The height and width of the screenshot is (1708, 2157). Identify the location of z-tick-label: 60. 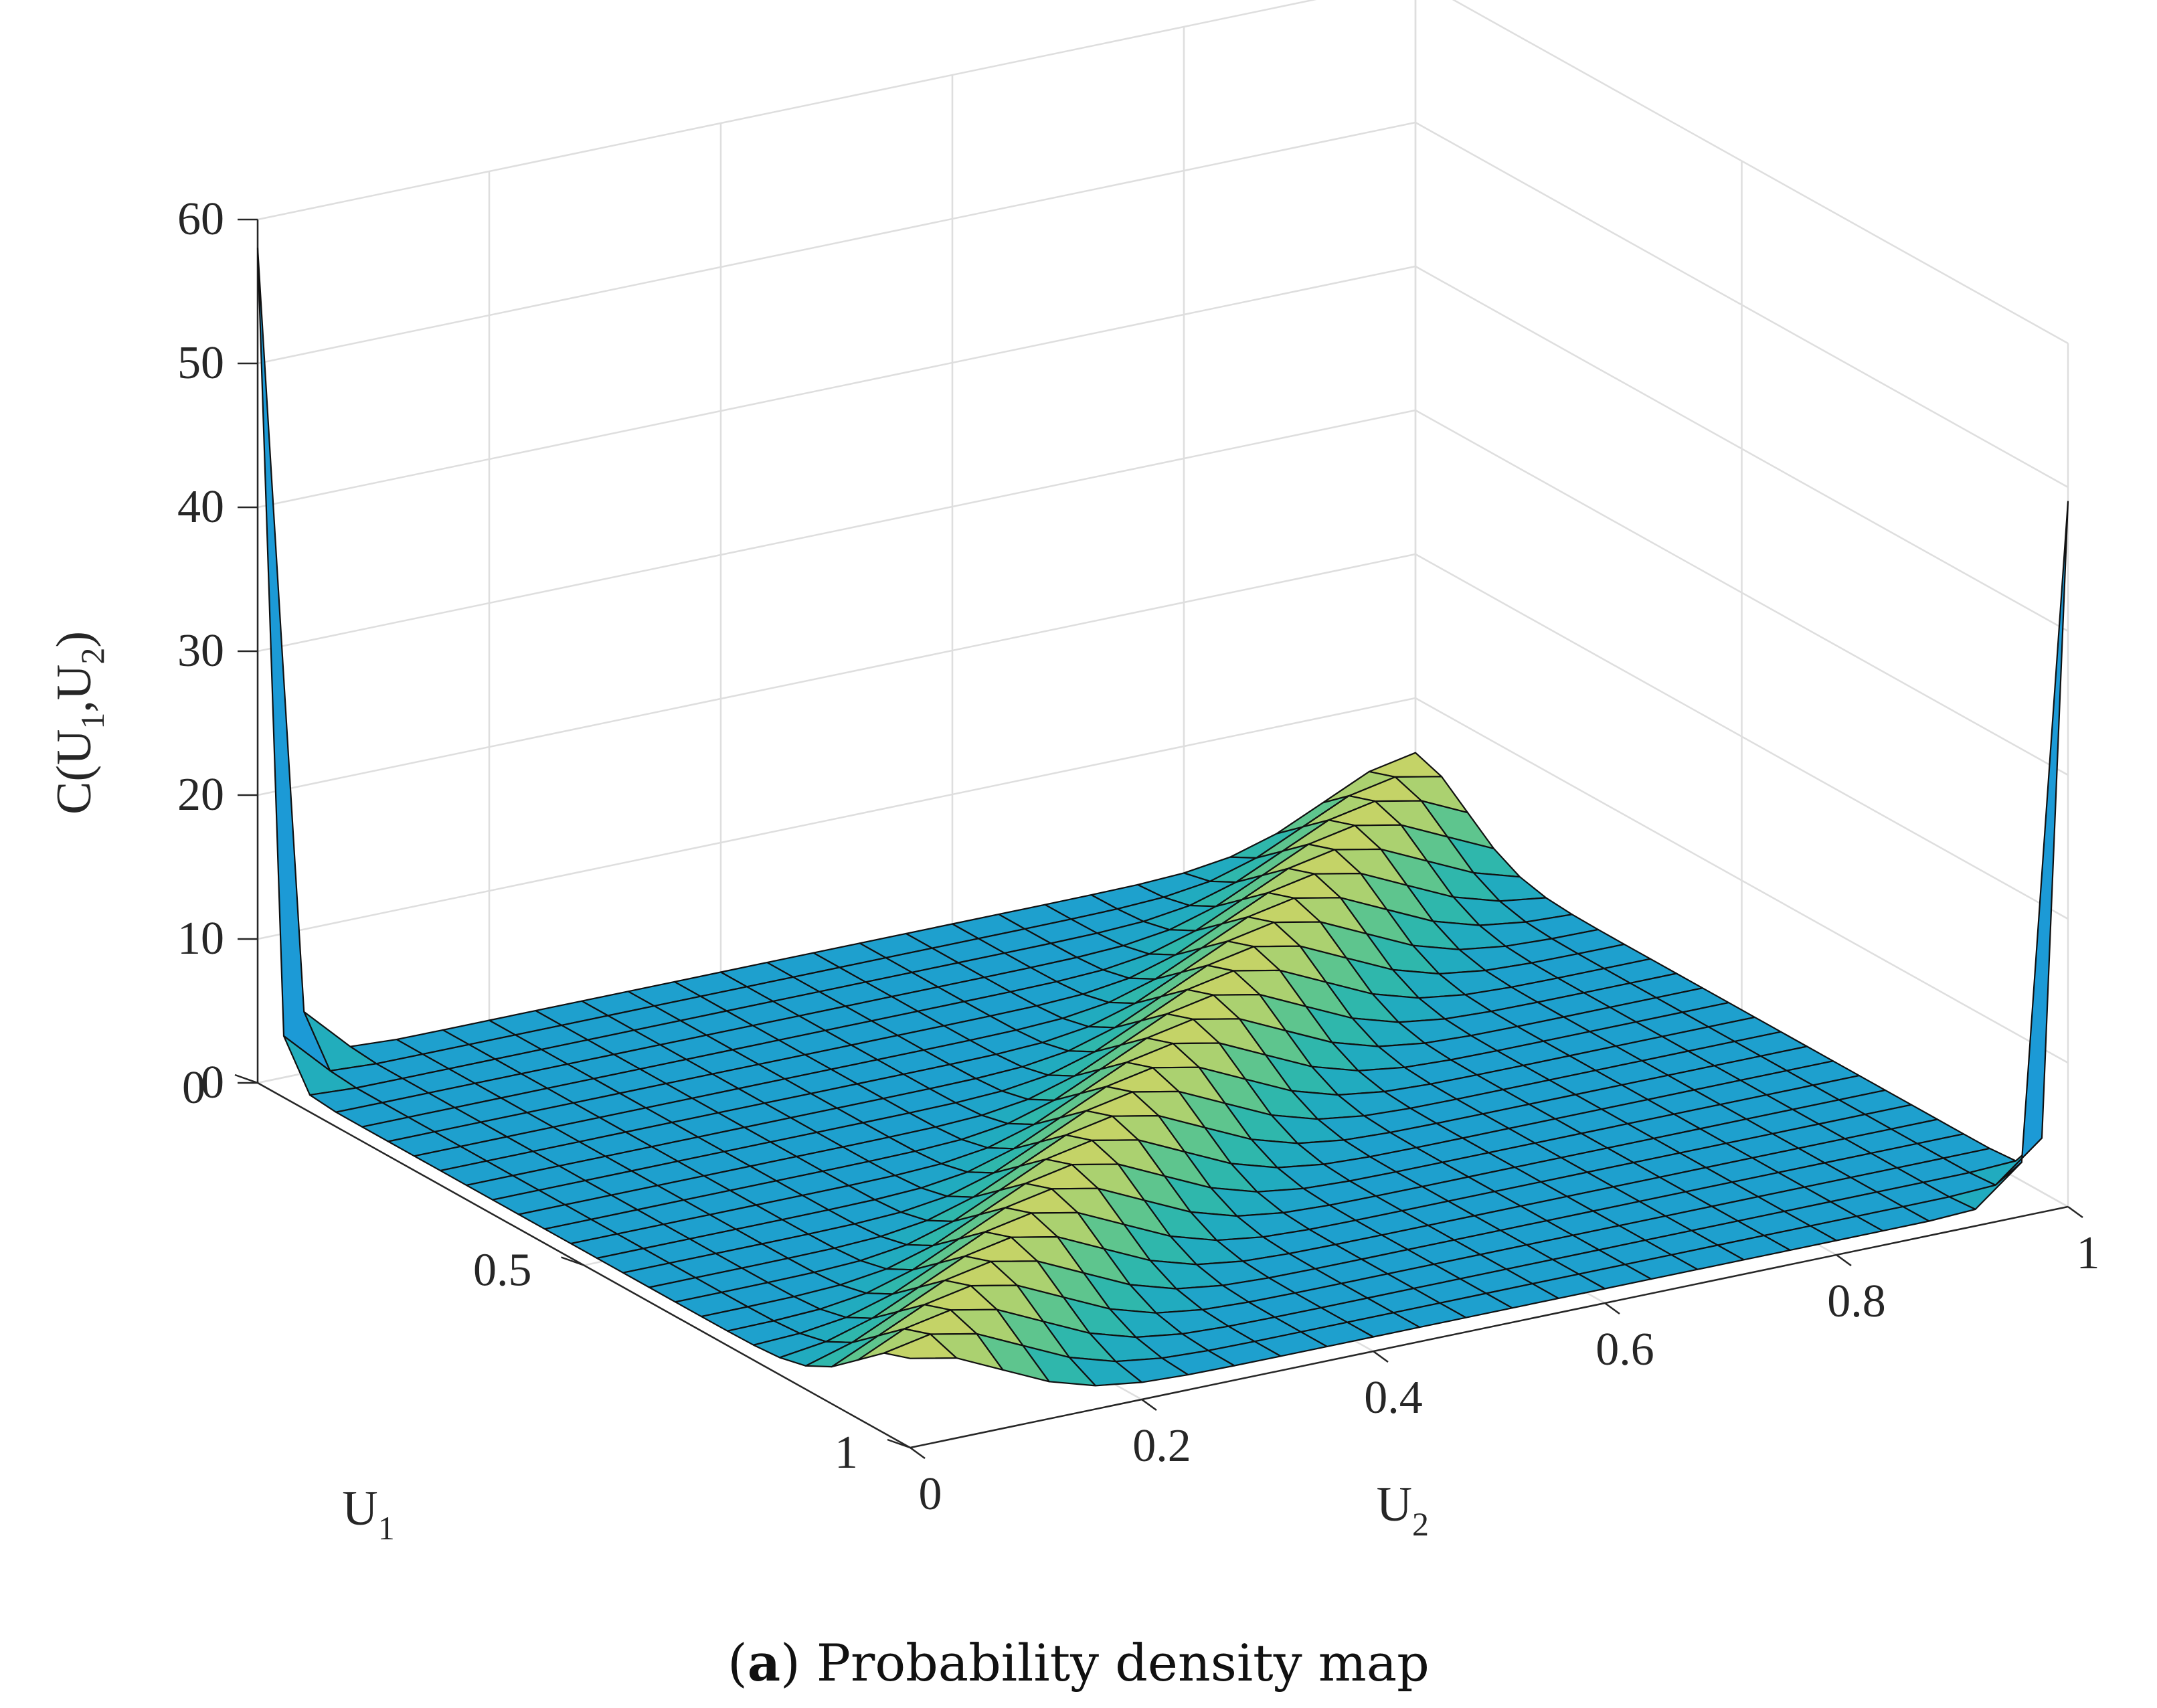
(201, 219).